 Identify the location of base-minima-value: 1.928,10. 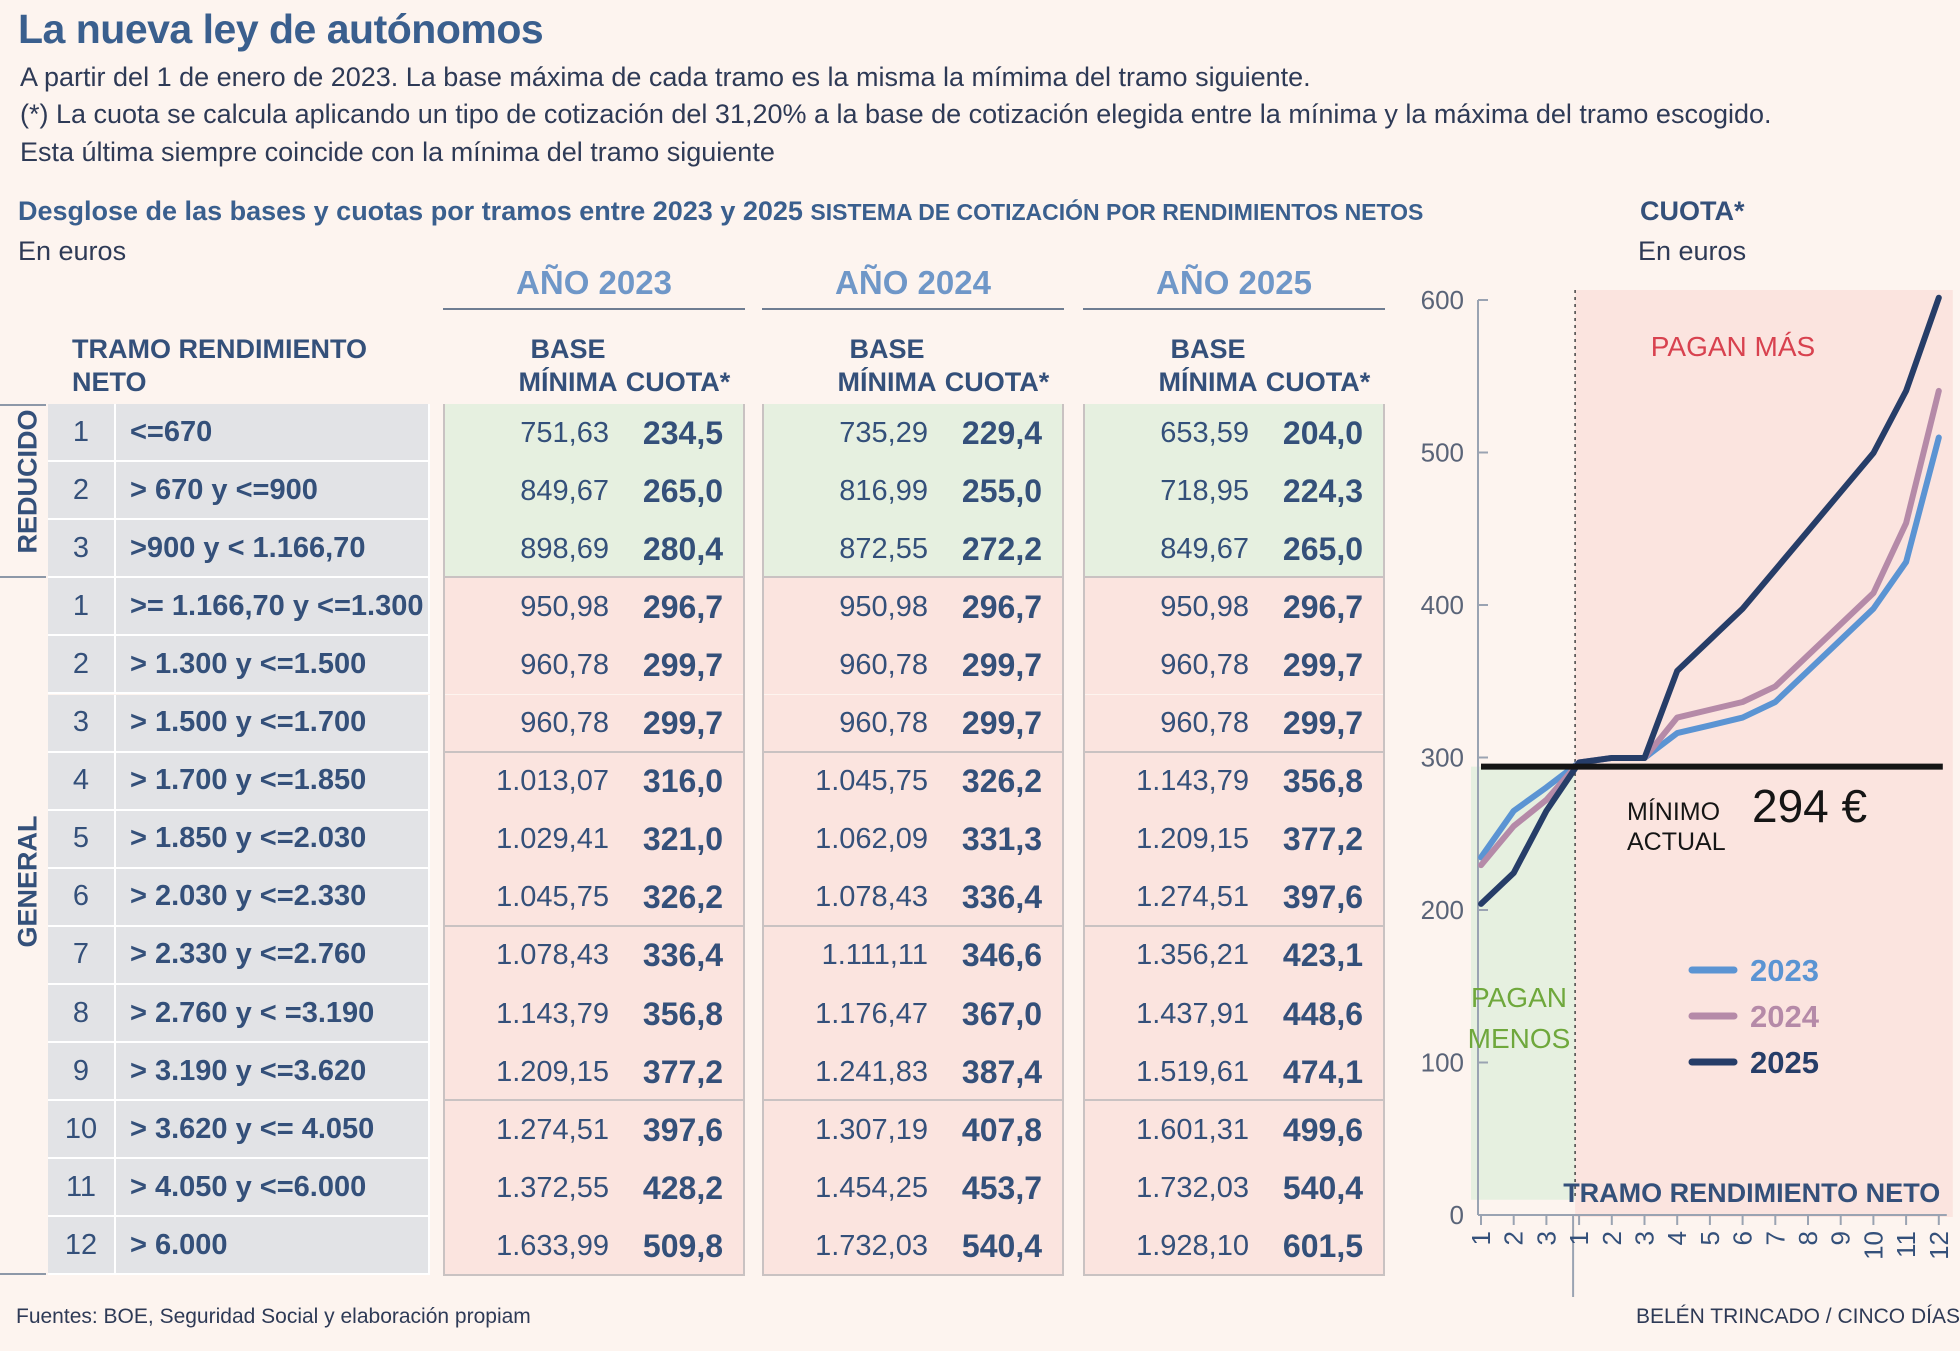
(1192, 1245).